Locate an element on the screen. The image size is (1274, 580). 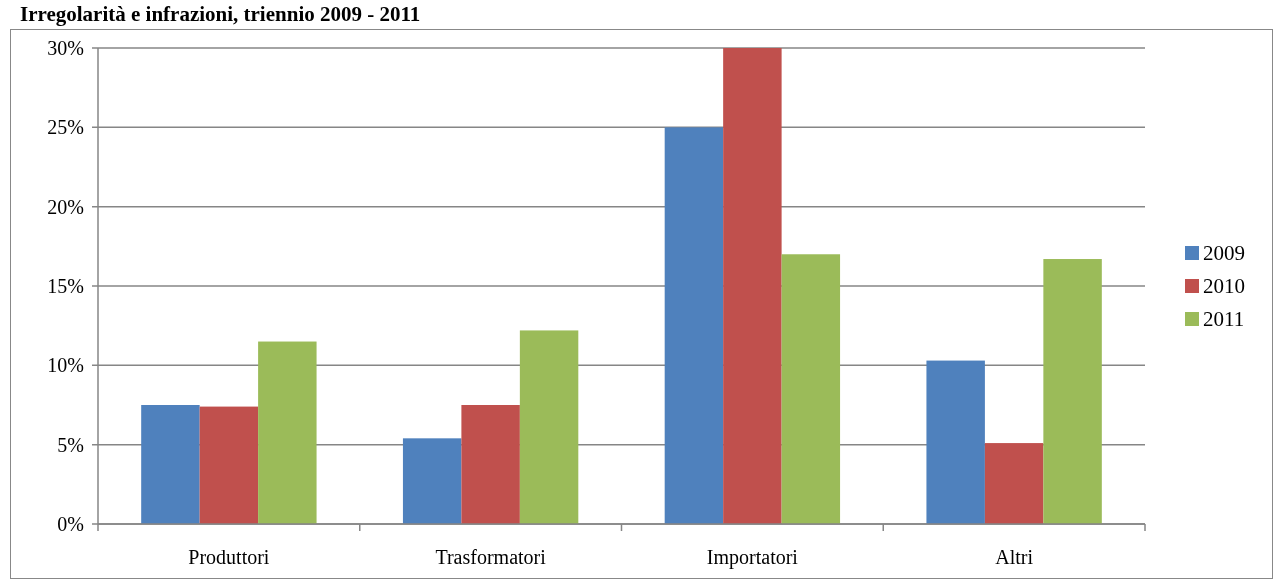
x-tick-label: Trasformatori is located at coordinates (491, 557).